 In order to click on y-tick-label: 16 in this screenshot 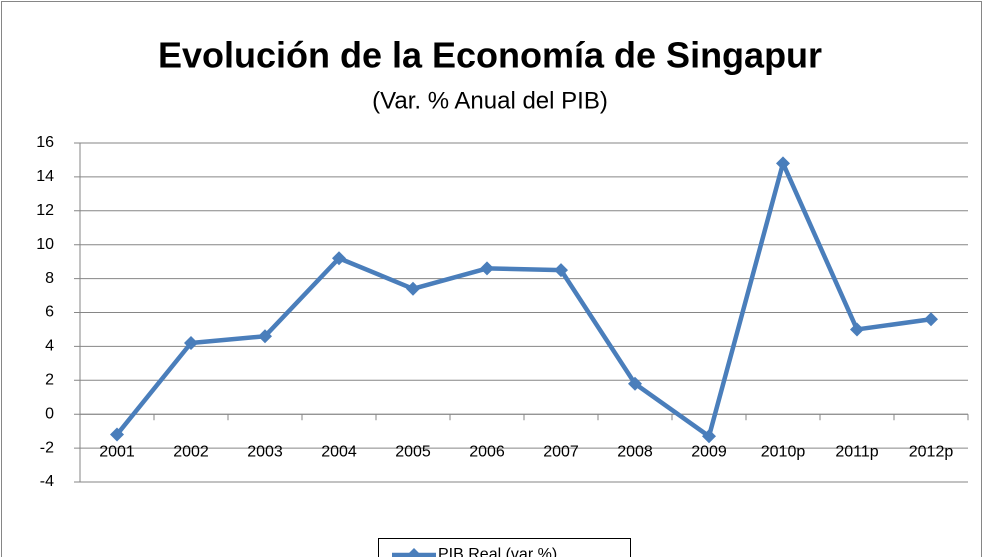, I will do `click(45, 142)`.